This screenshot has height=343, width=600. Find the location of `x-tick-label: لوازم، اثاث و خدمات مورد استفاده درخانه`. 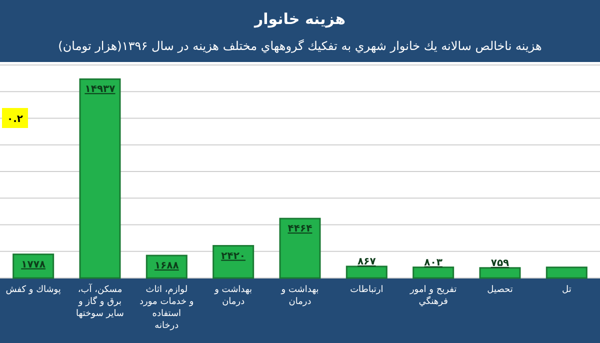

x-tick-label: لوازم، اثاث و خدمات مورد استفاده درخانه is located at coordinates (167, 308).